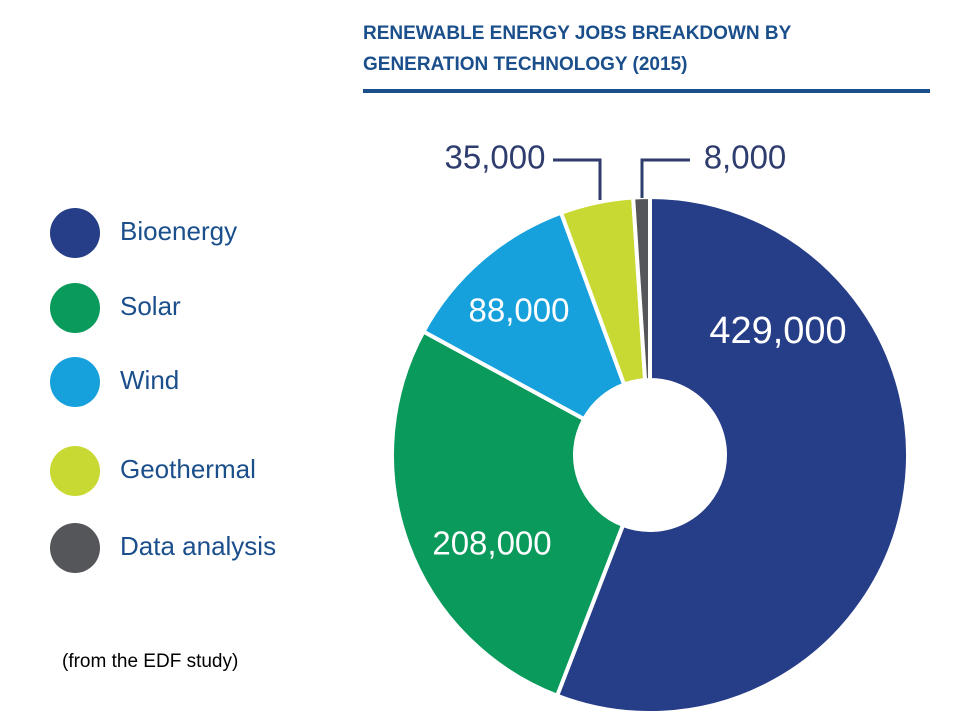 The height and width of the screenshot is (720, 960). I want to click on title-rule, so click(646, 91).